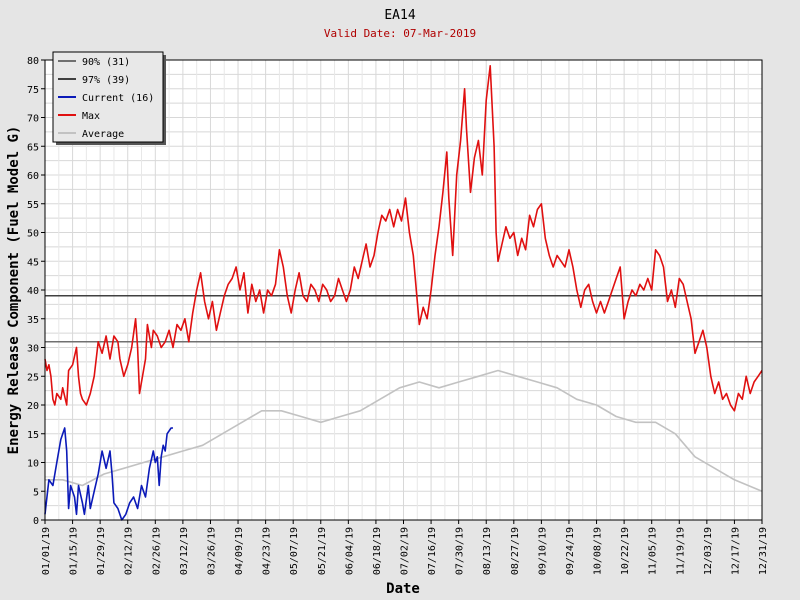 The image size is (800, 600). What do you see at coordinates (33, 119) in the screenshot?
I see `y-tick-label: 70` at bounding box center [33, 119].